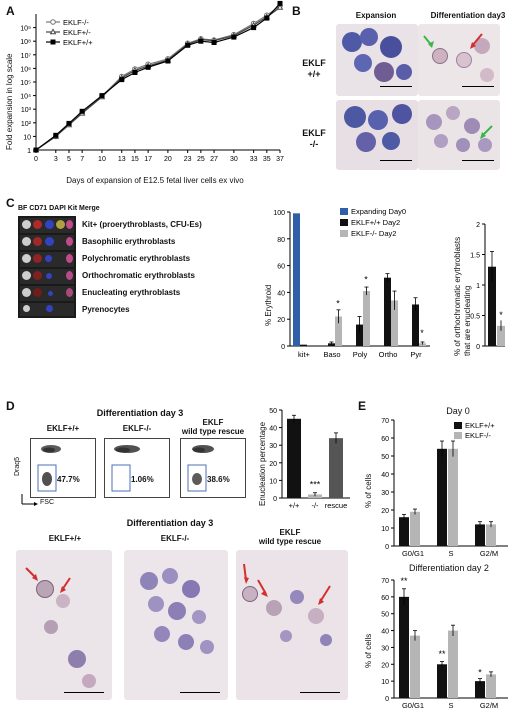 The image size is (520, 713). What do you see at coordinates (458, 411) in the screenshot?
I see `panel-e-title-top: Day 0` at bounding box center [458, 411].